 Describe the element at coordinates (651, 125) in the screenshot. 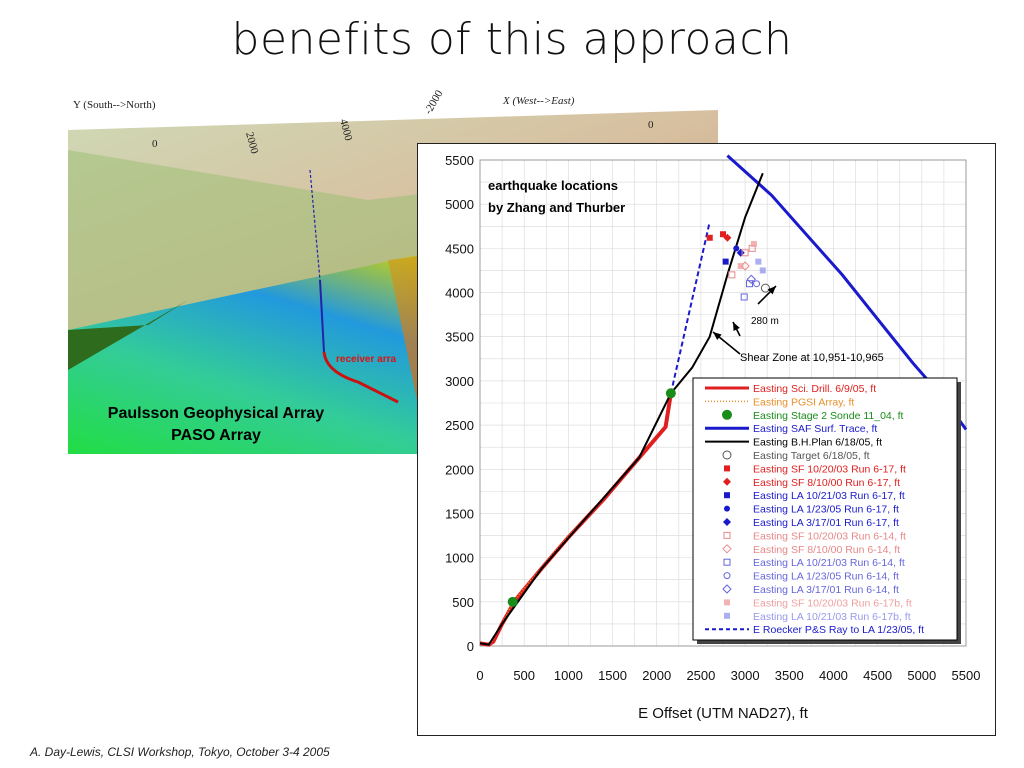

I see `photo-tick-0b: 0` at that location.